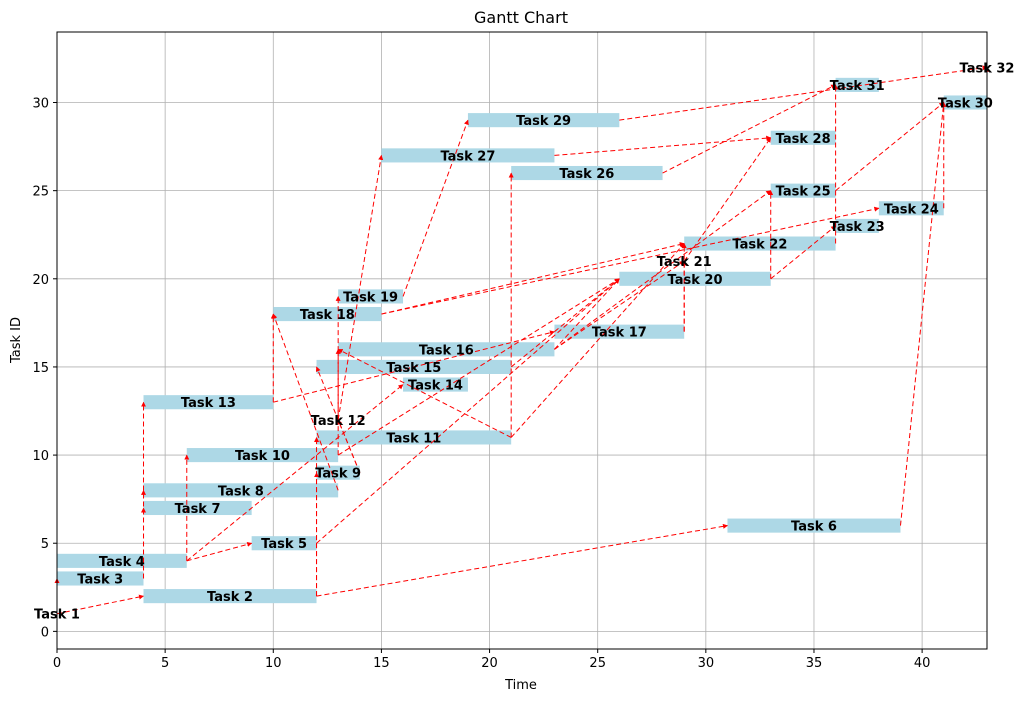 The height and width of the screenshot is (701, 1026). Describe the element at coordinates (165, 663) in the screenshot. I see `x-tick-label: 5` at that location.